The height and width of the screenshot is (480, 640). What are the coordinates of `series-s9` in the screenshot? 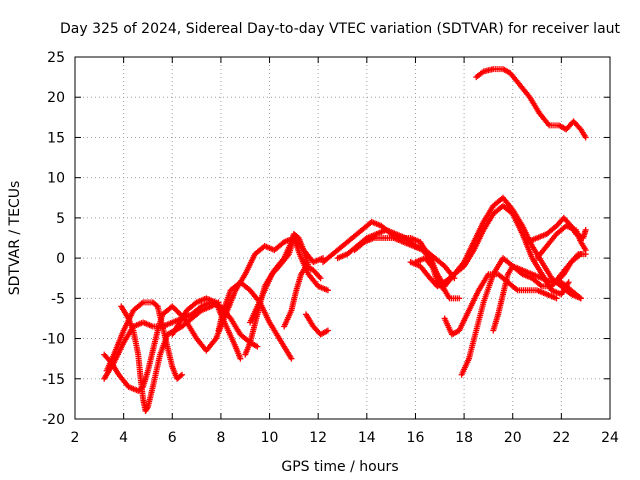 It's located at (302, 296).